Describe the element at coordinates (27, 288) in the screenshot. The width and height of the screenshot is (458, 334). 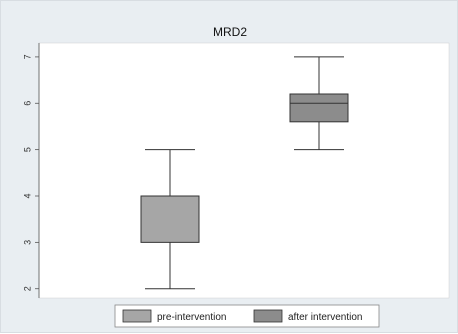
I see `y-tick-label: 2` at that location.